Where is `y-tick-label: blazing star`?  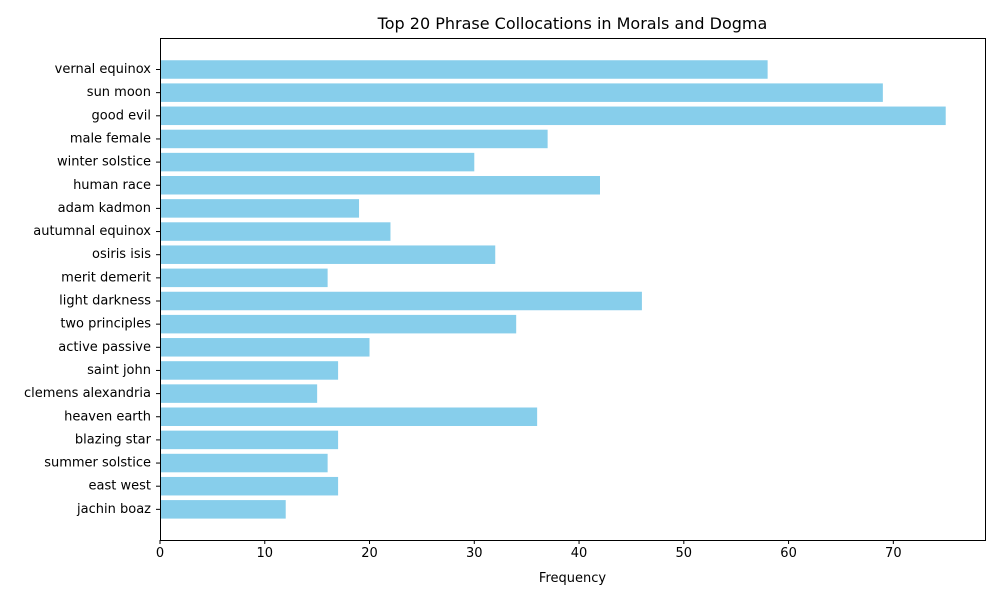 y-tick-label: blazing star is located at coordinates (113, 439).